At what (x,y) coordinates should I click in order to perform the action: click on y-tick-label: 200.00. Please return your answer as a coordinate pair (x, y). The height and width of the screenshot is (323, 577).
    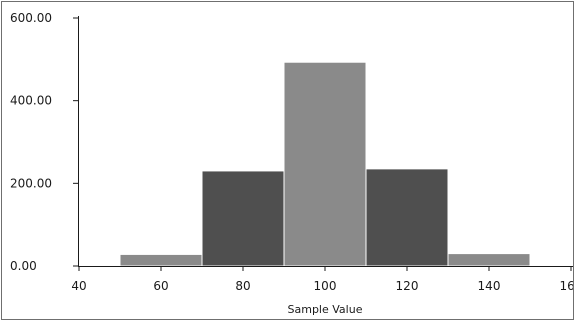
    Looking at the image, I should click on (31, 183).